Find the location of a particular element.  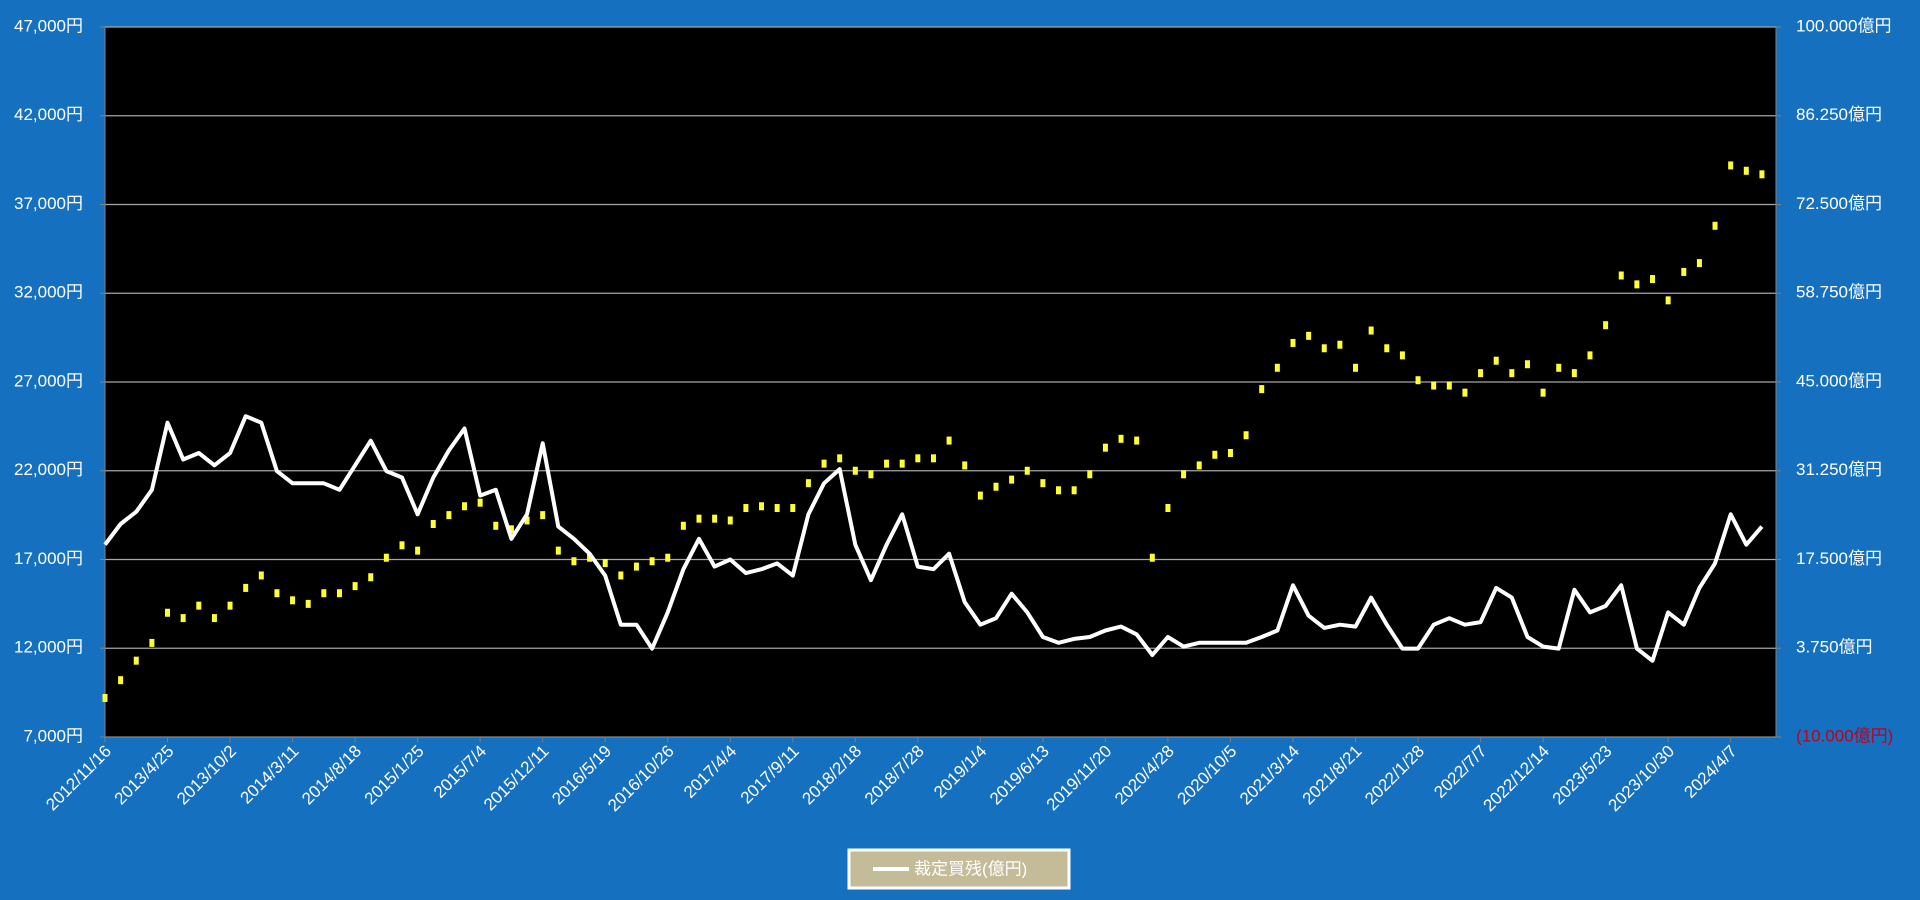

x-tick-label: 2014/8/18 is located at coordinates (331, 775).